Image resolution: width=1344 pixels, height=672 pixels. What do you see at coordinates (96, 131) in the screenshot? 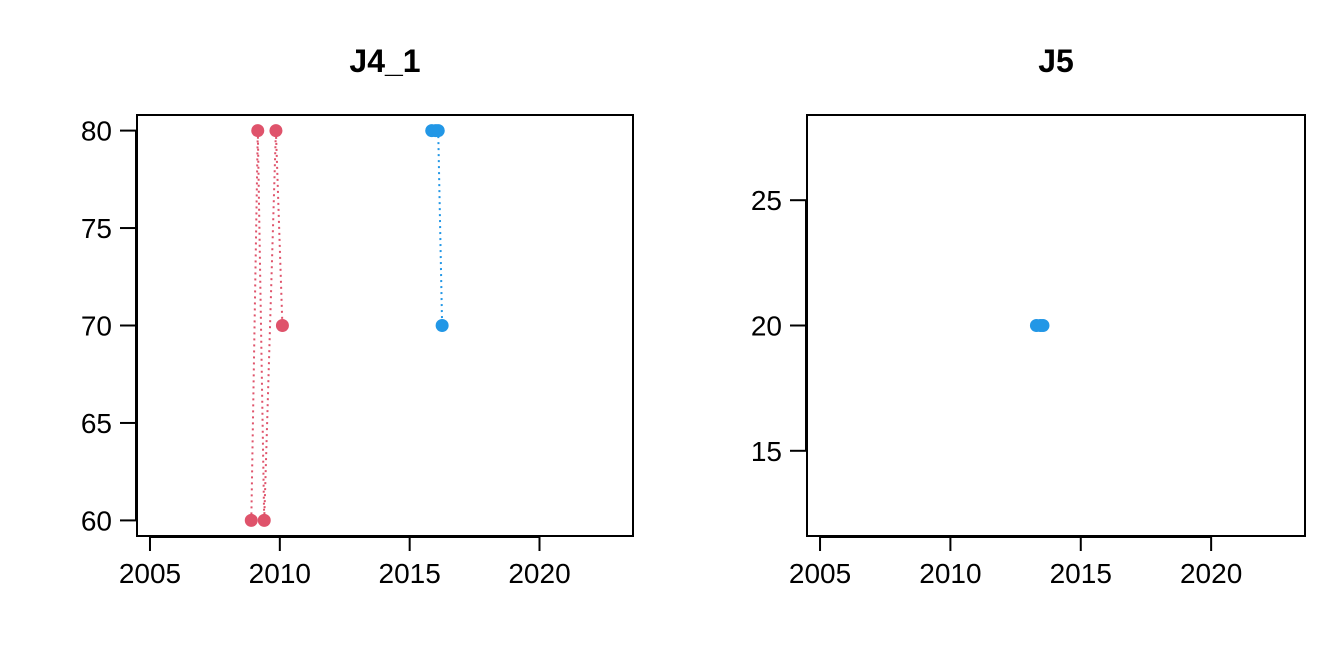
I see `y-tick-label: 80` at bounding box center [96, 131].